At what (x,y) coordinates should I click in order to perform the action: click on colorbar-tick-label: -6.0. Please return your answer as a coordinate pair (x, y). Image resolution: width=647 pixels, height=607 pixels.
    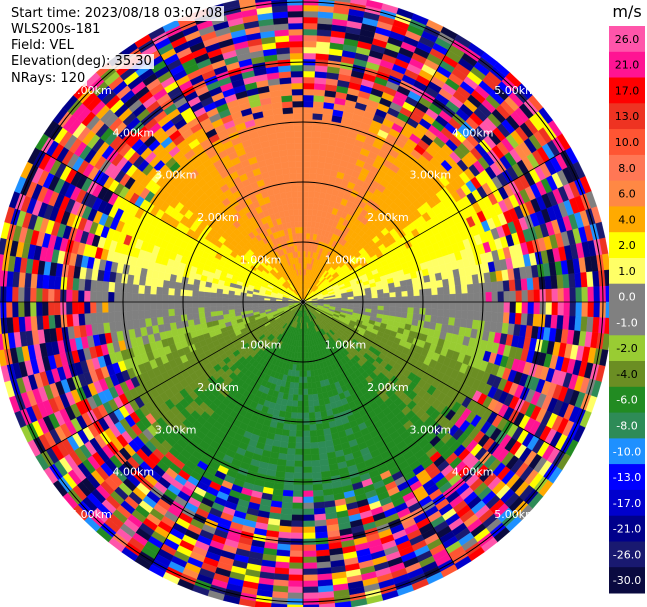
    Looking at the image, I should click on (626, 400).